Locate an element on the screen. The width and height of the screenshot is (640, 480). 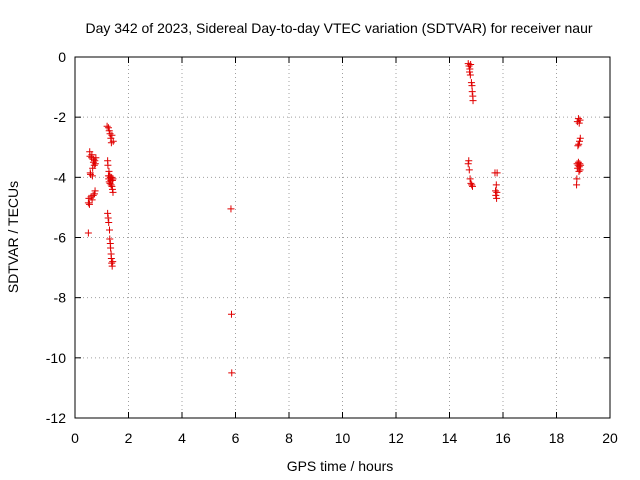
x-tick-label: 0 is located at coordinates (75, 438).